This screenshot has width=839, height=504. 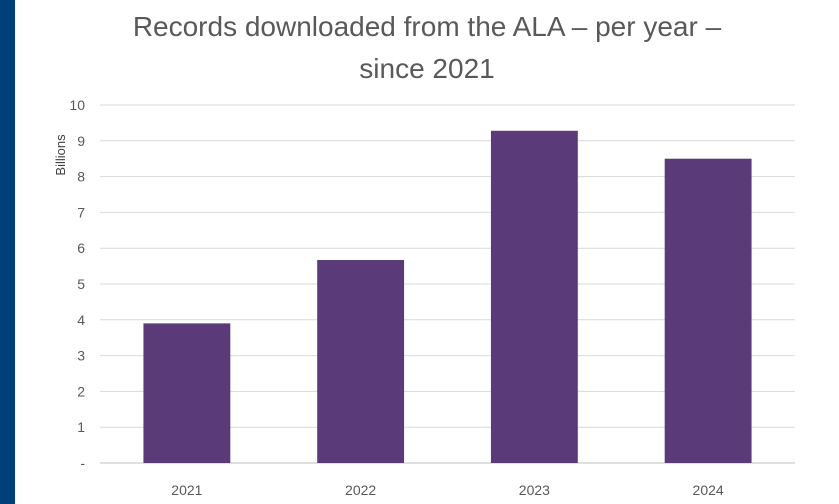 I want to click on y-axis-label: Billions, so click(x=60, y=155).